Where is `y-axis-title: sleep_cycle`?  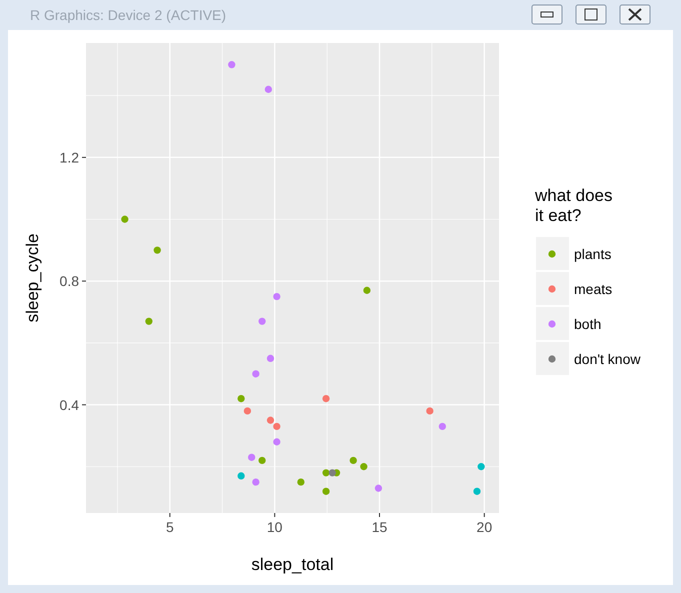 y-axis-title: sleep_cycle is located at coordinates (32, 278).